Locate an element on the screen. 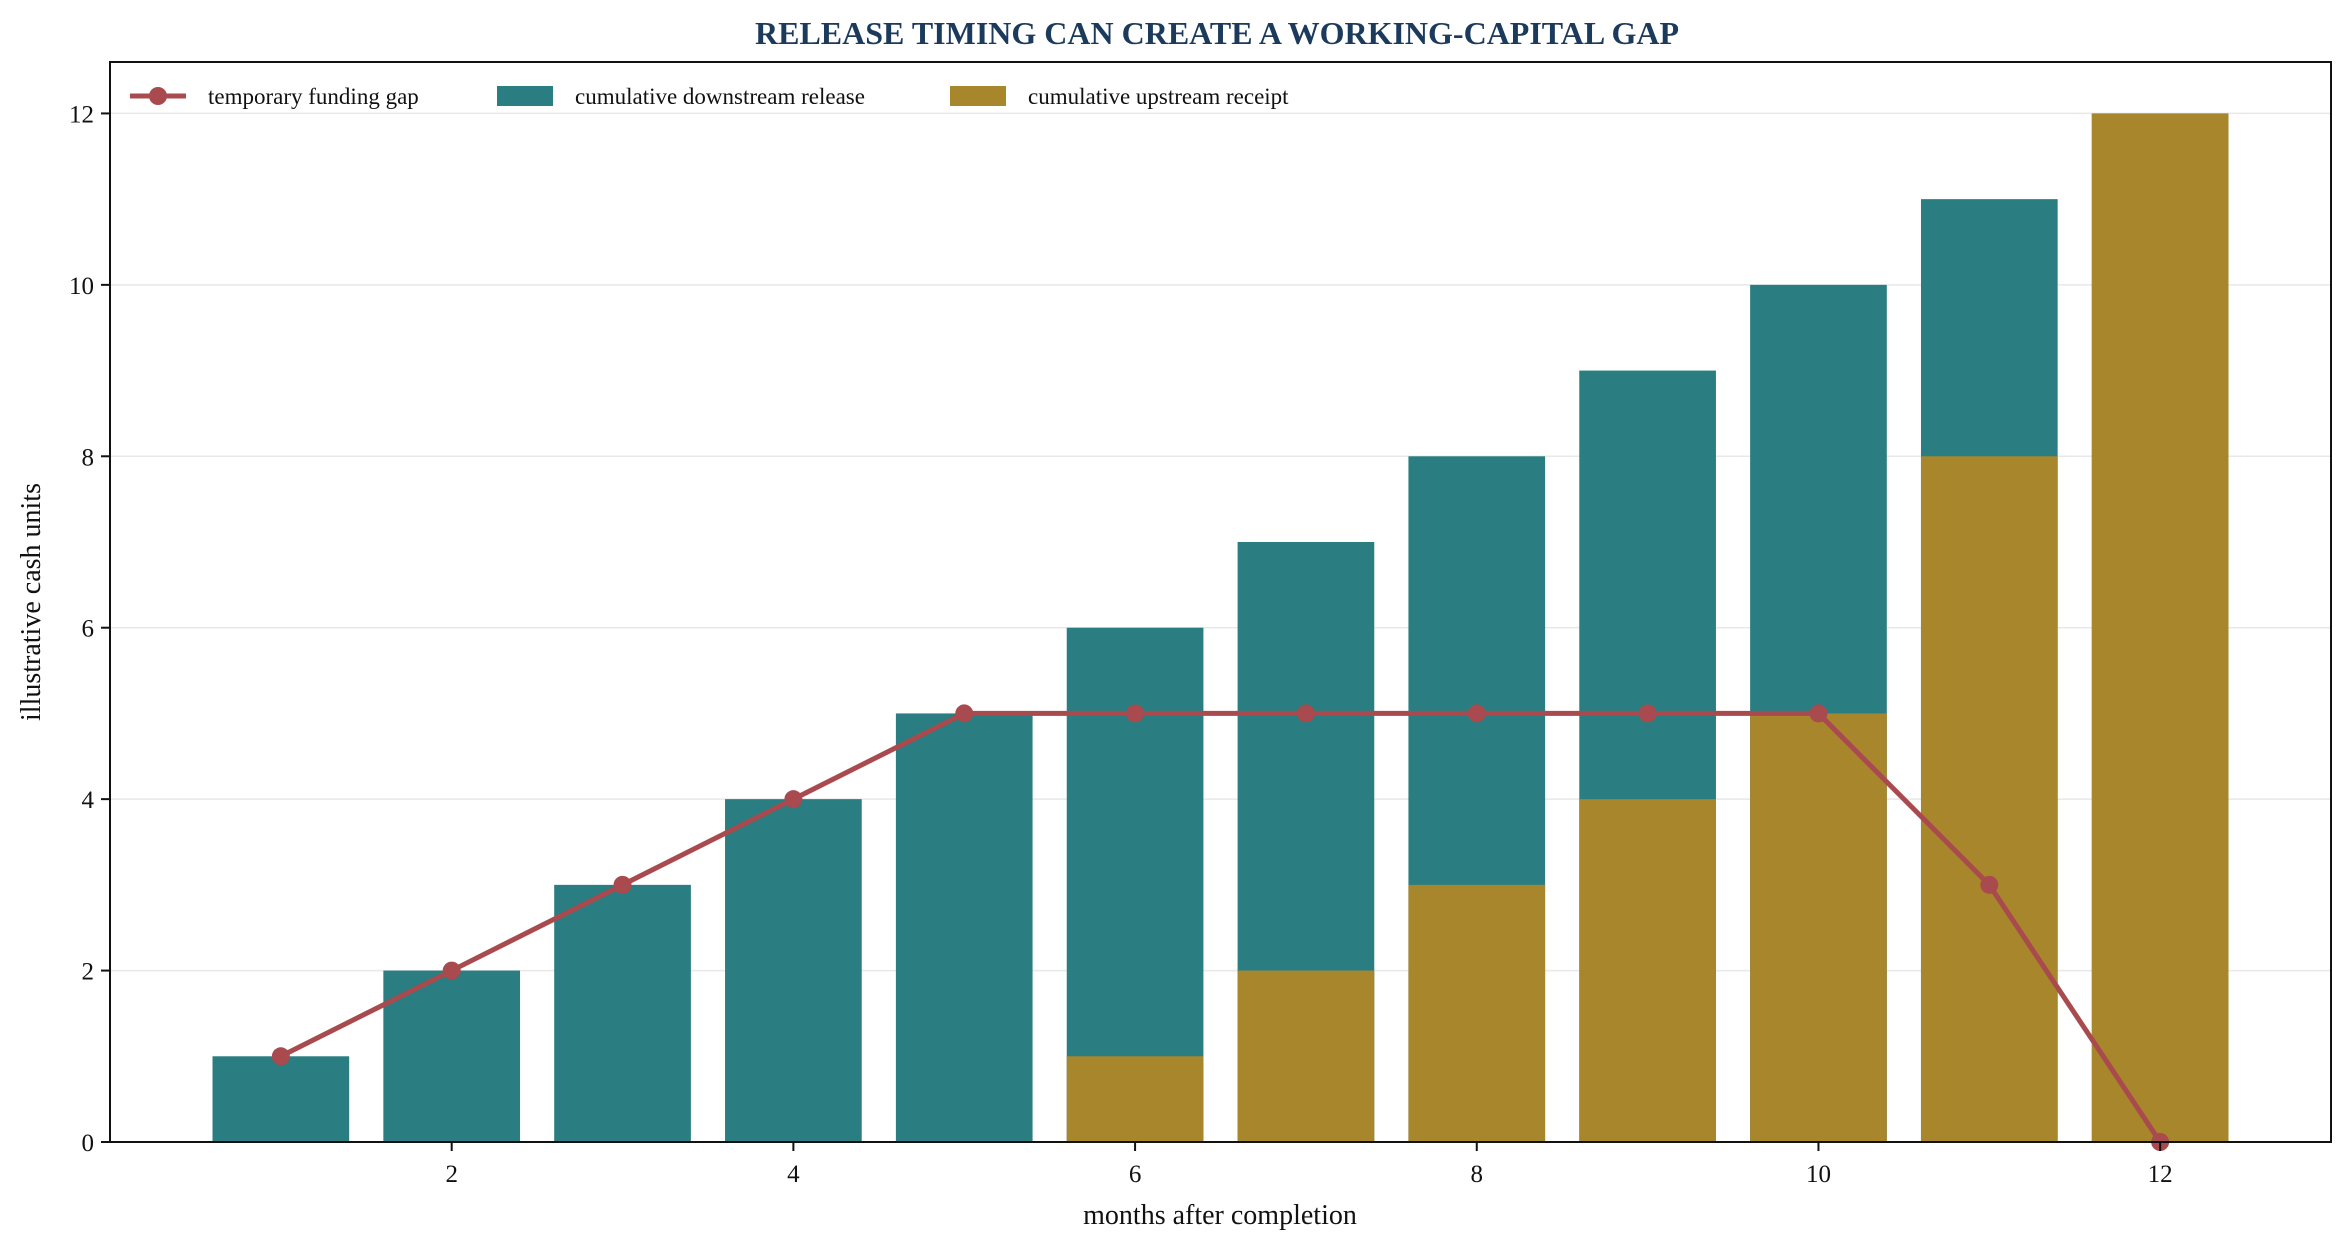 The height and width of the screenshot is (1255, 2349). y-tick-label: 4 is located at coordinates (88, 800).